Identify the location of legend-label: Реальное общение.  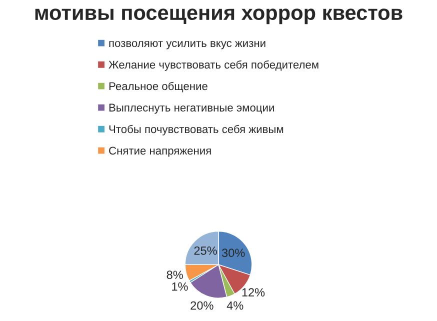
(158, 87).